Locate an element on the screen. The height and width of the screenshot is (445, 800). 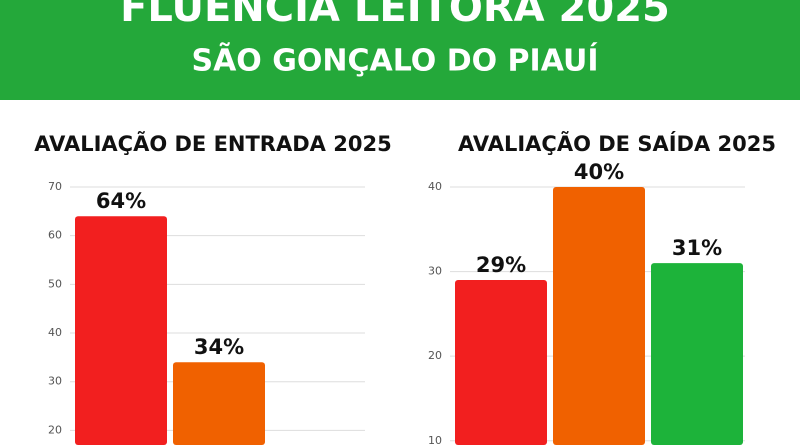
value-label: 64% is located at coordinates (121, 201).